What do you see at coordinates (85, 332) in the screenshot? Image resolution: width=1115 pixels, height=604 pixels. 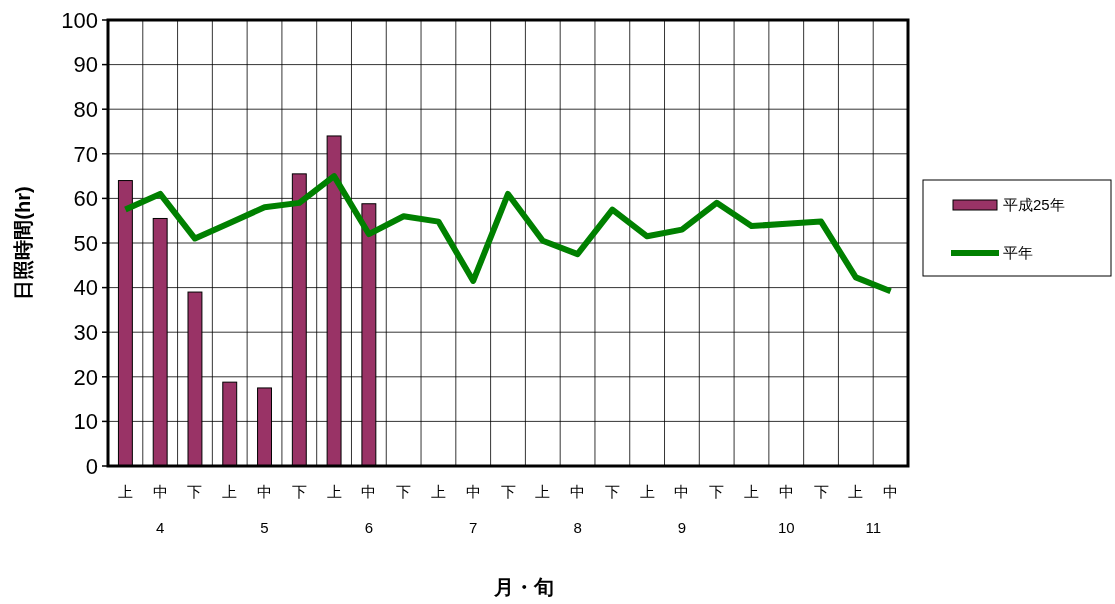 I see `y-tick-label: 30` at bounding box center [85, 332].